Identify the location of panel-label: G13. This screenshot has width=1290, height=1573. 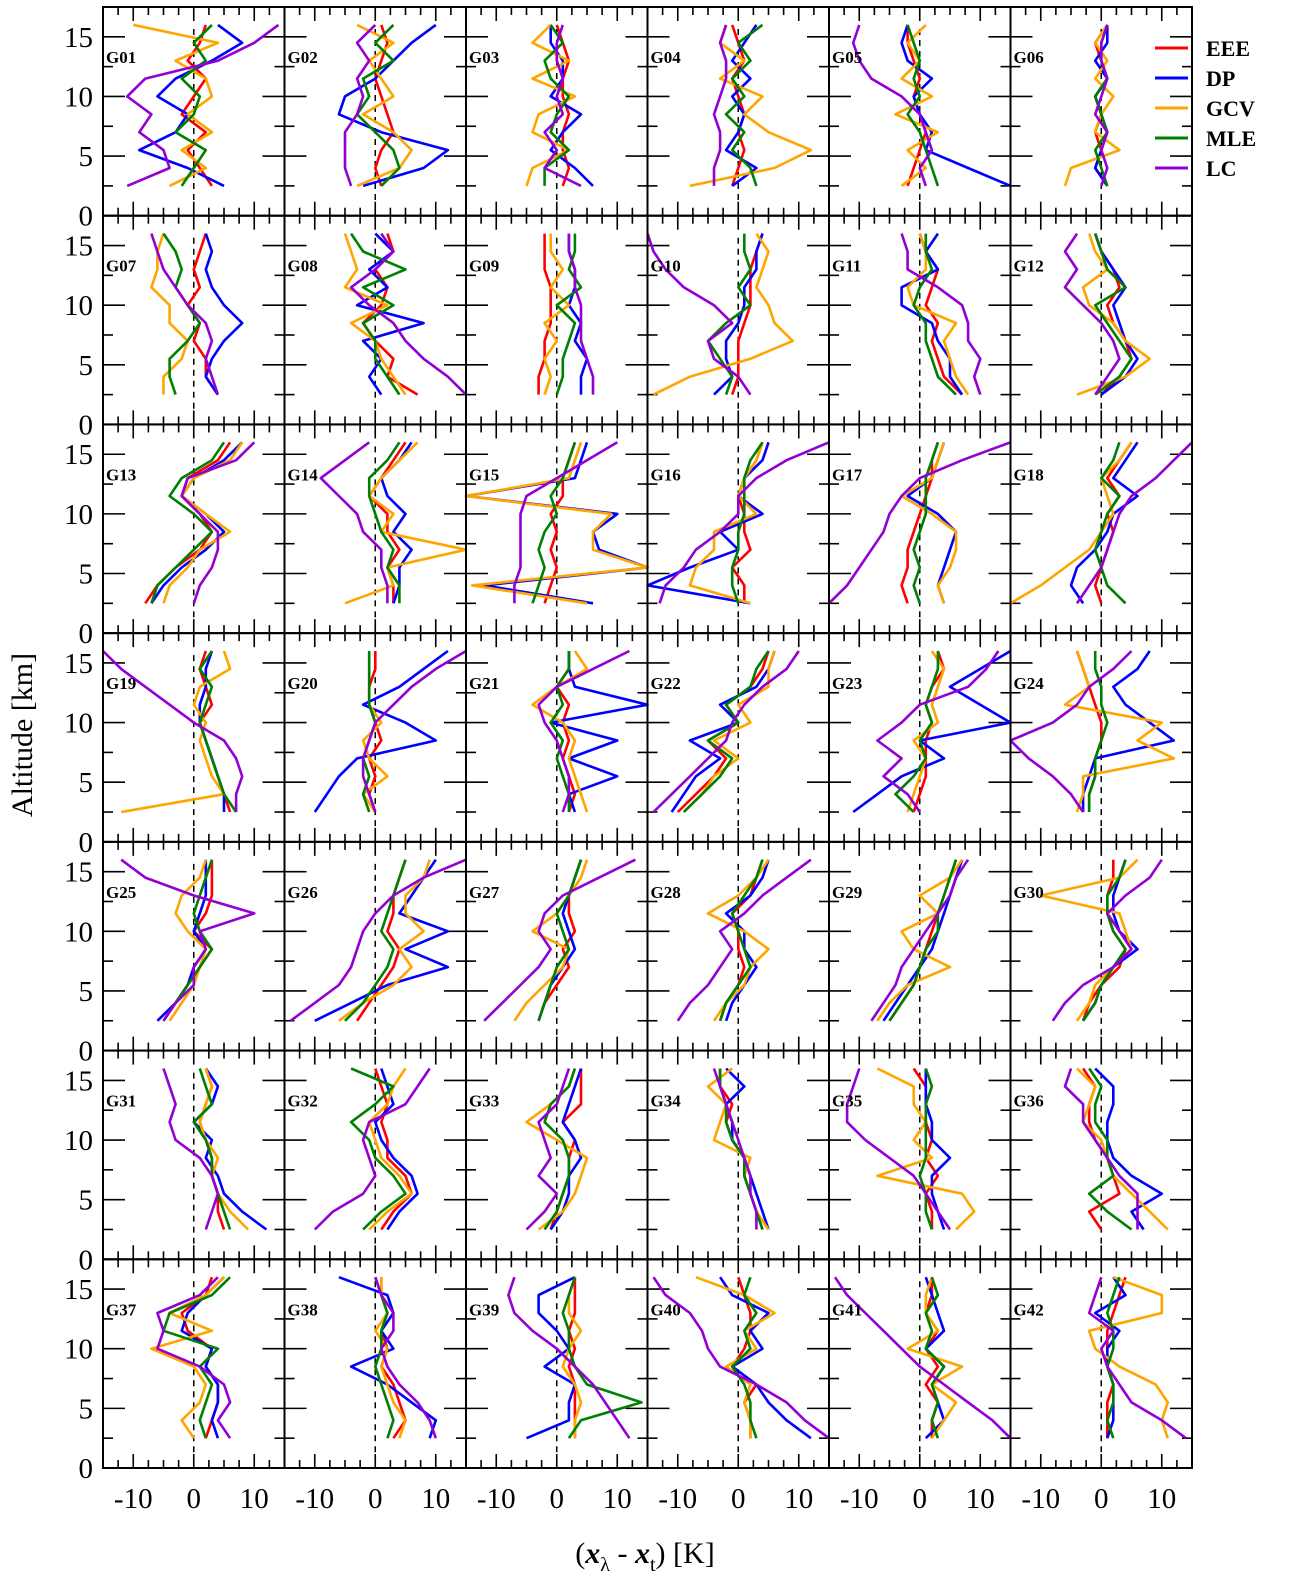
(121, 474).